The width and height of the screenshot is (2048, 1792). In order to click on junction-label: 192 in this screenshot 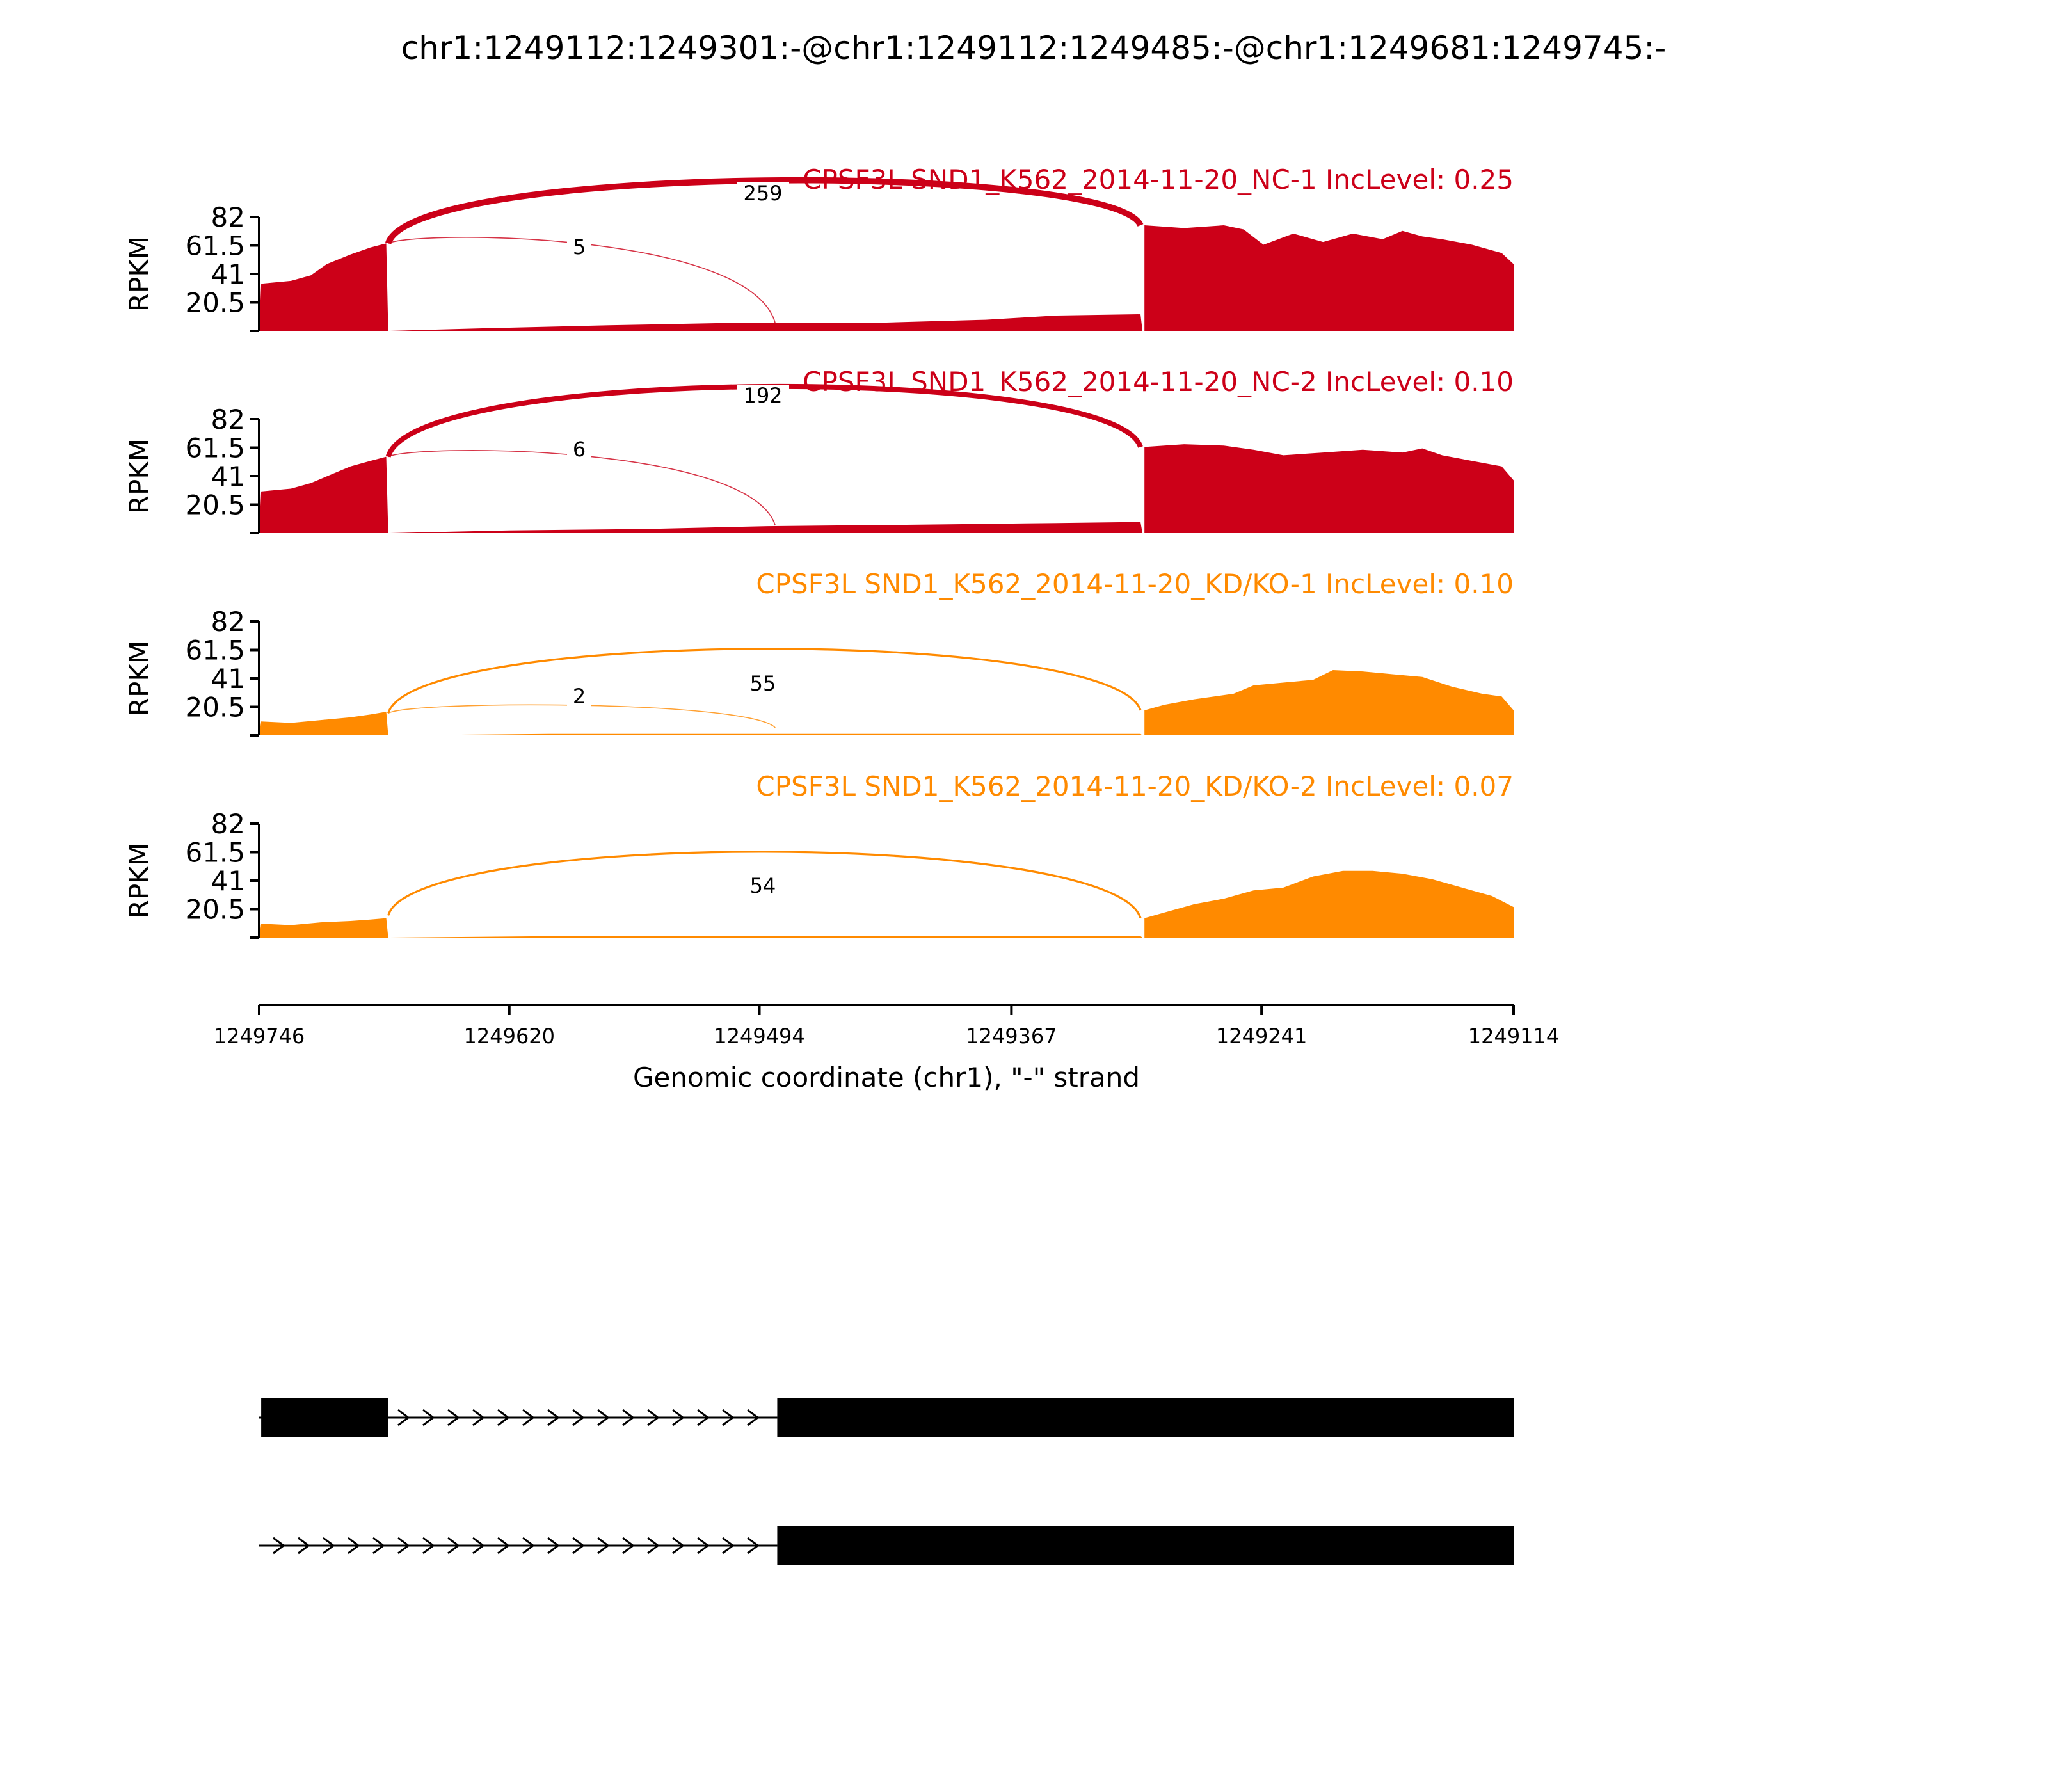, I will do `click(762, 395)`.